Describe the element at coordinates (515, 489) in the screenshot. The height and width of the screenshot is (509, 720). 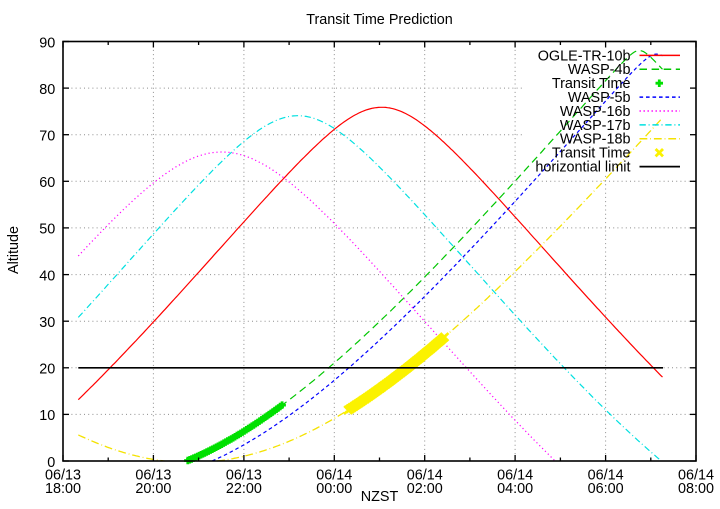
I see `svg-text: 04:00` at that location.